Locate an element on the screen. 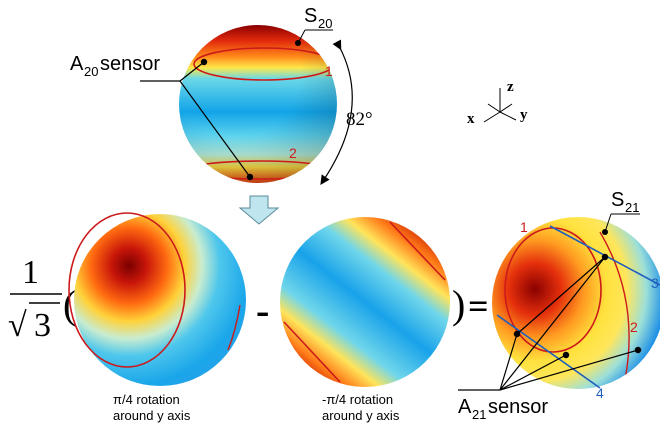 The height and width of the screenshot is (436, 660). fraction-numerator: 1 is located at coordinates (30, 272).